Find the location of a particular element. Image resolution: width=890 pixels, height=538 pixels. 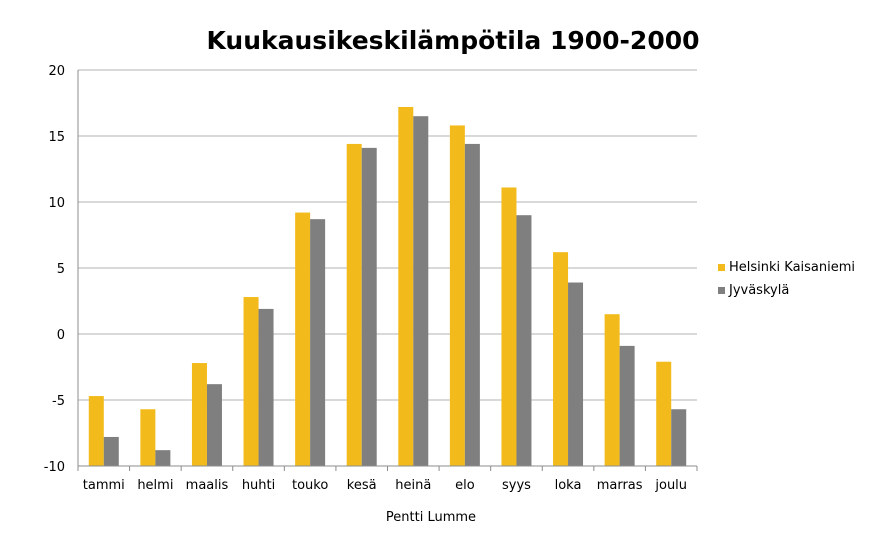

x-tick-label: huhti is located at coordinates (258, 485).